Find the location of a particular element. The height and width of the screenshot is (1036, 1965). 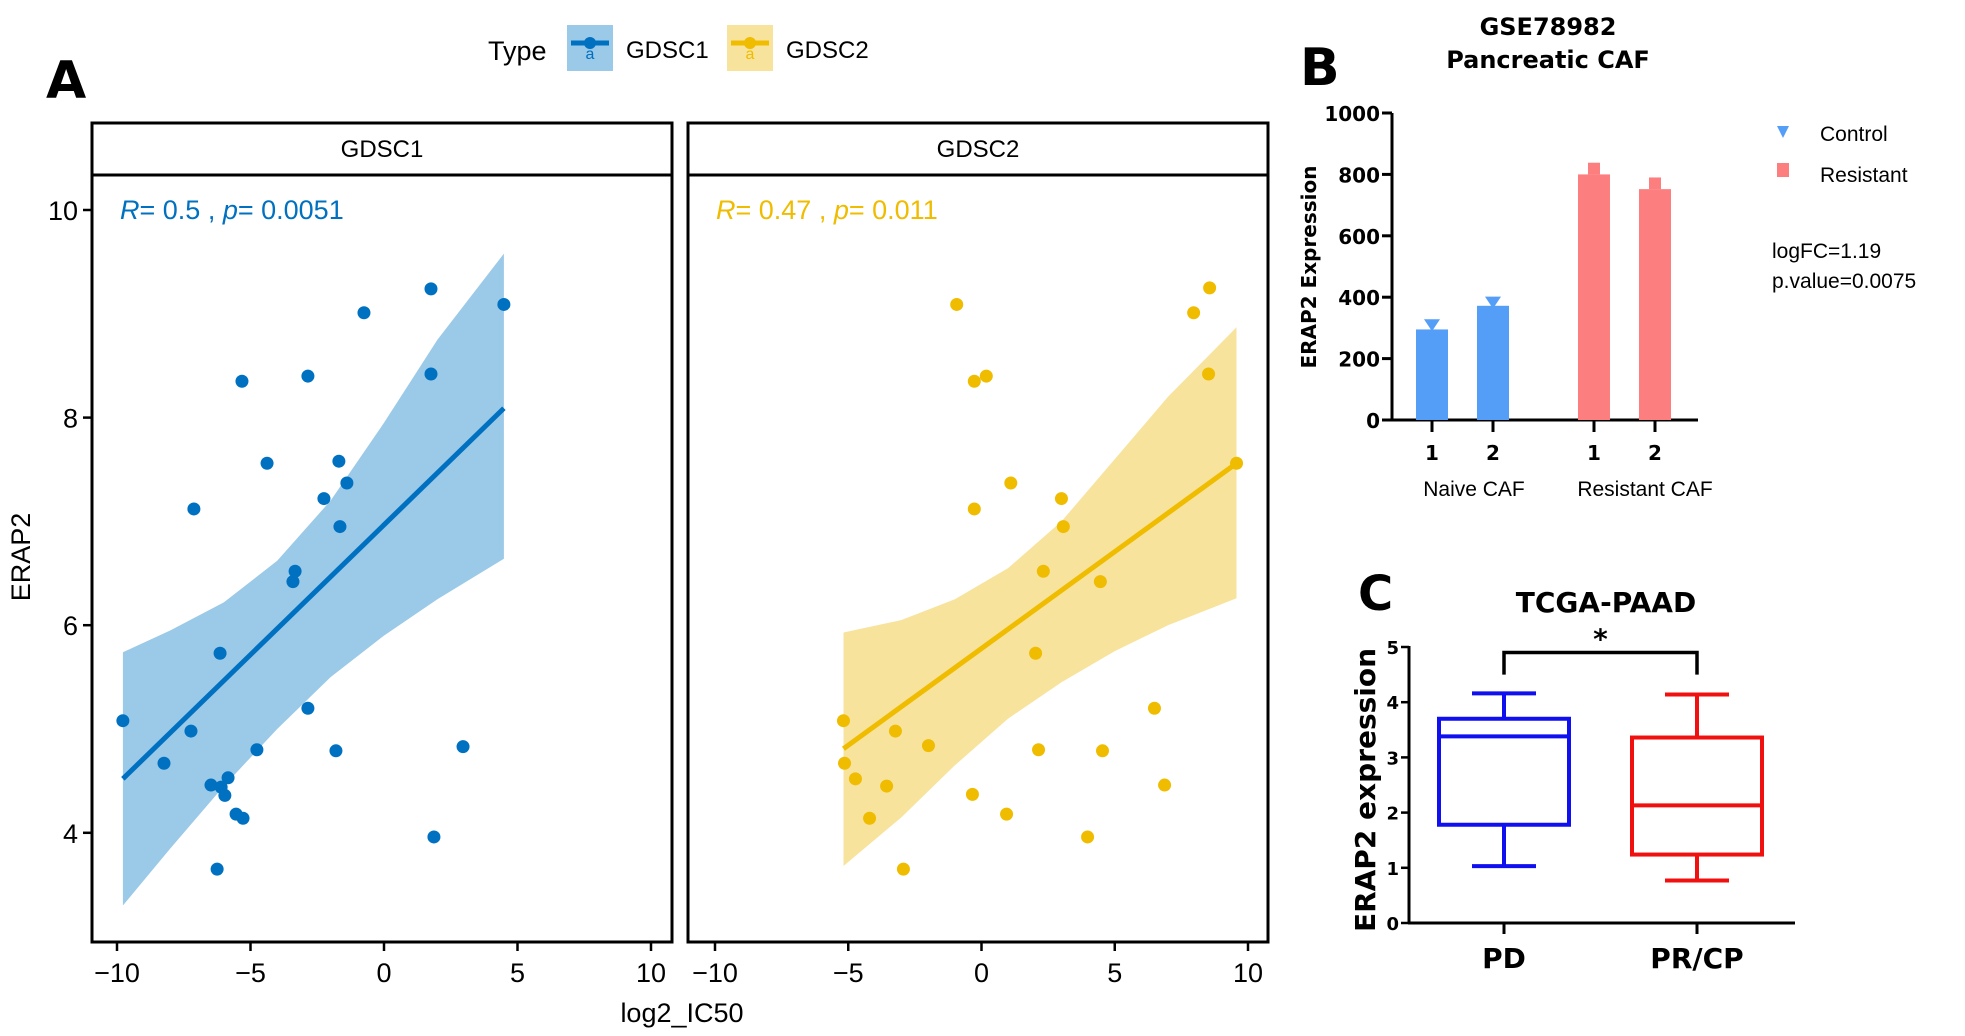

x-axis-title-a: log2_IC50 is located at coordinates (681, 1013).